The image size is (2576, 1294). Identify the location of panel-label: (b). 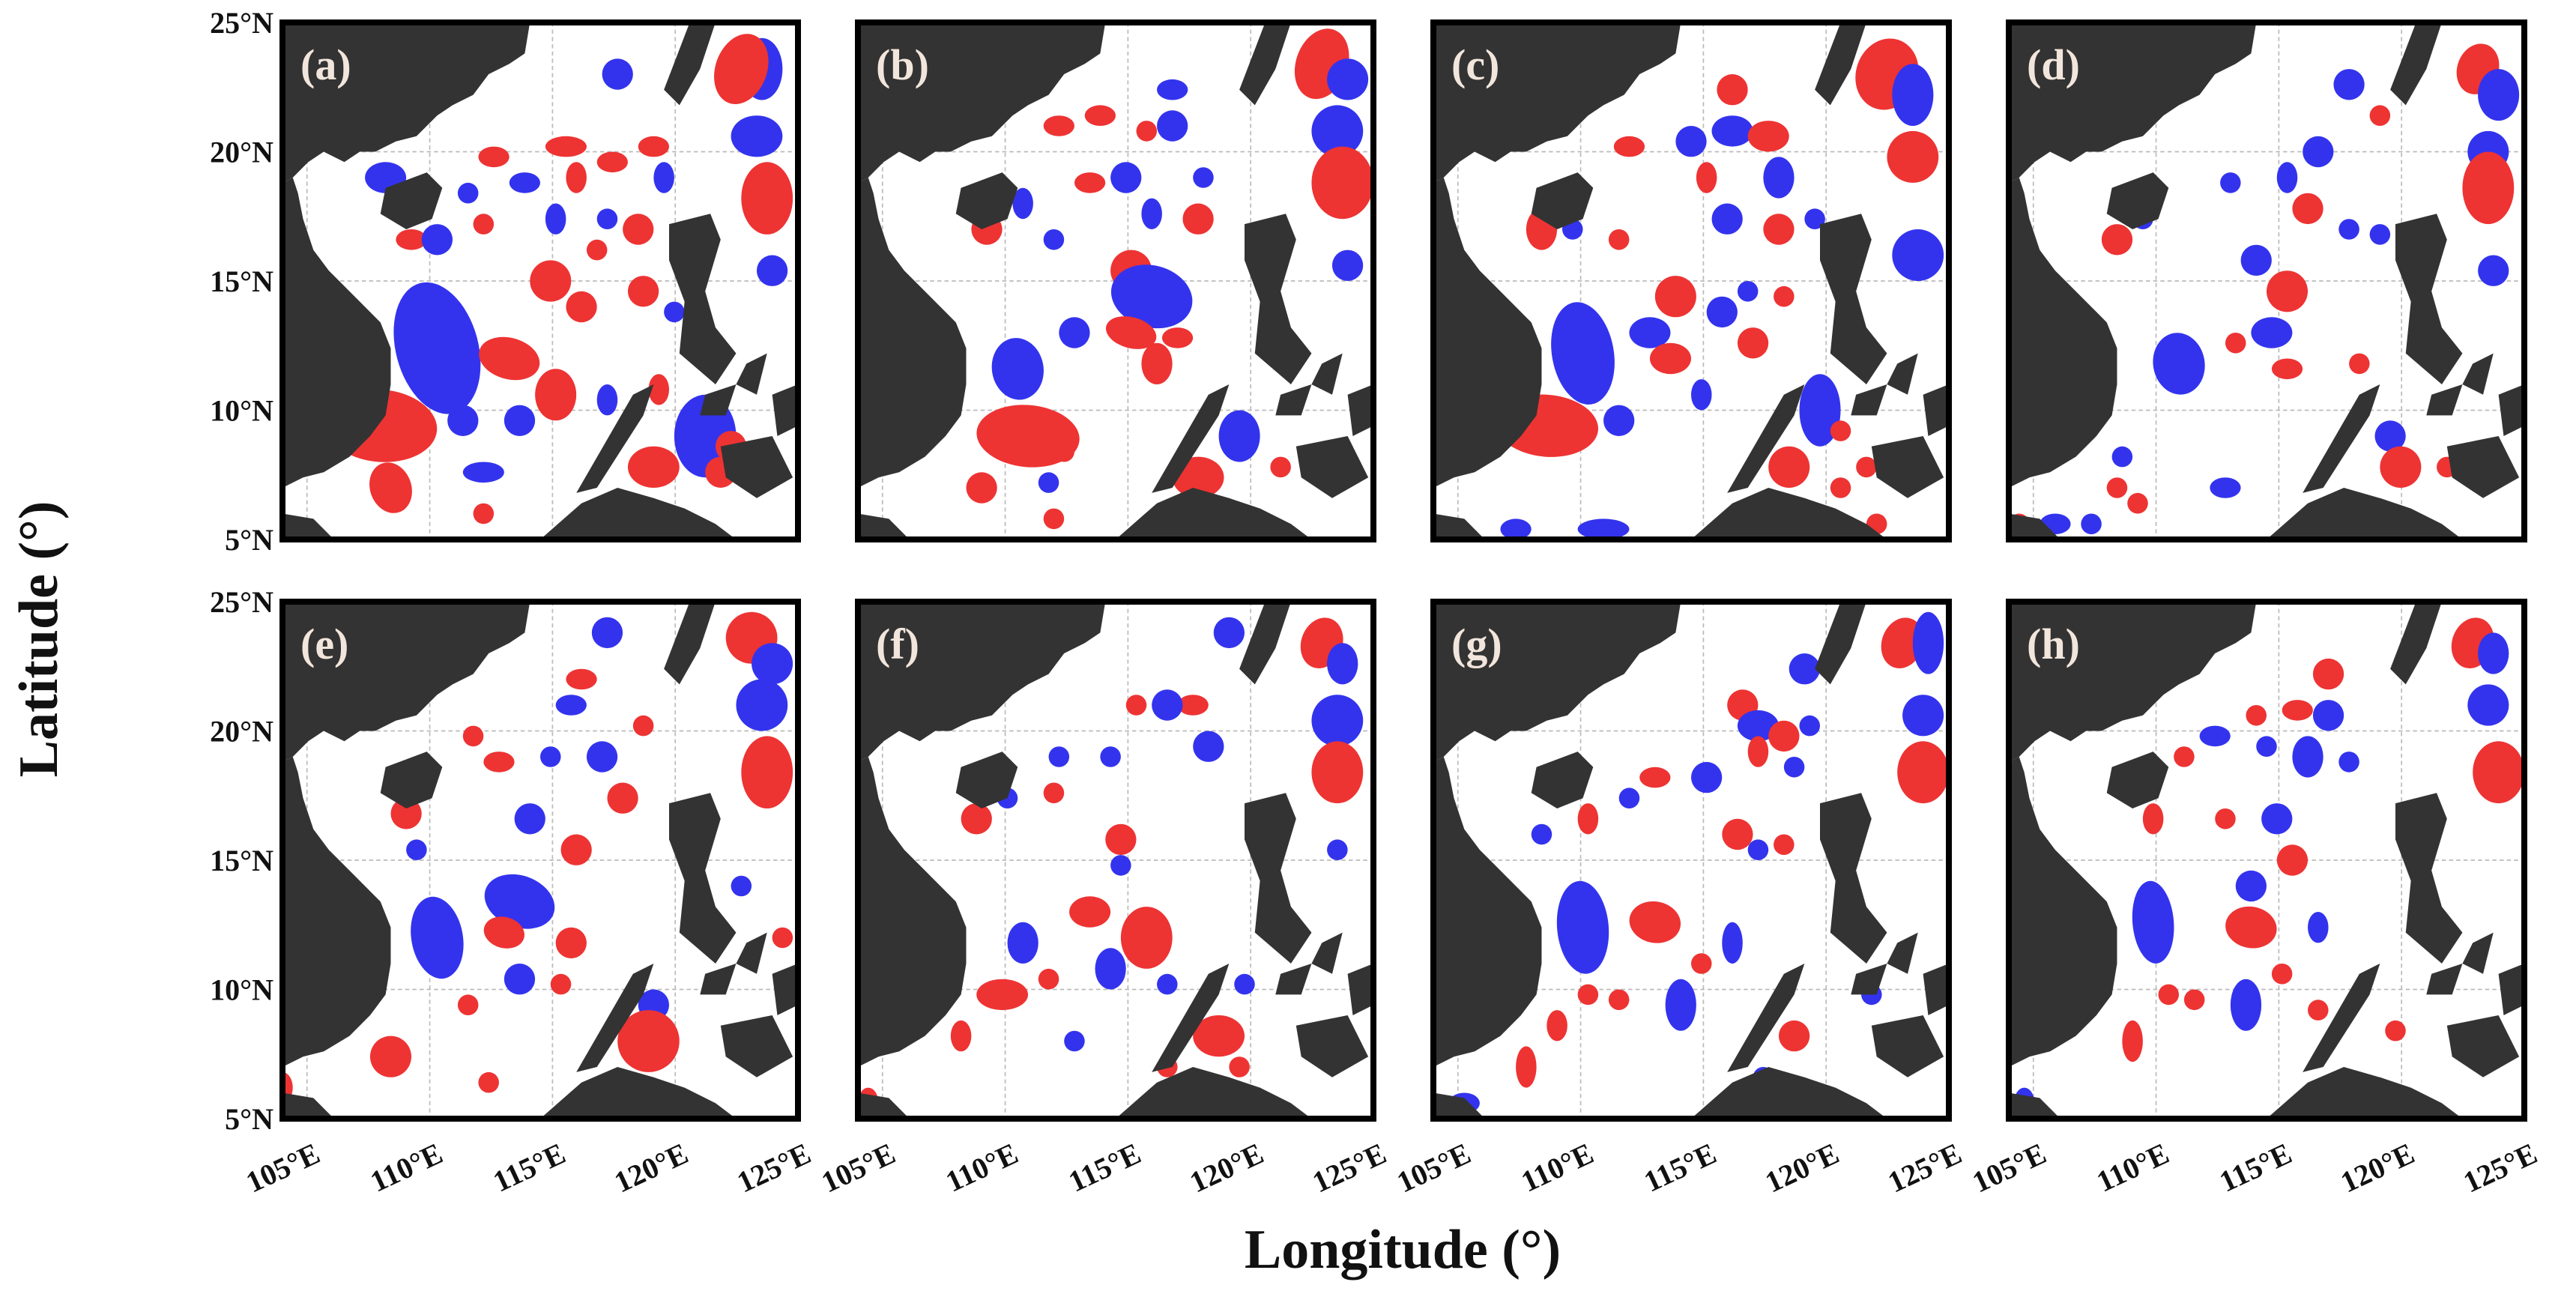
(902, 65).